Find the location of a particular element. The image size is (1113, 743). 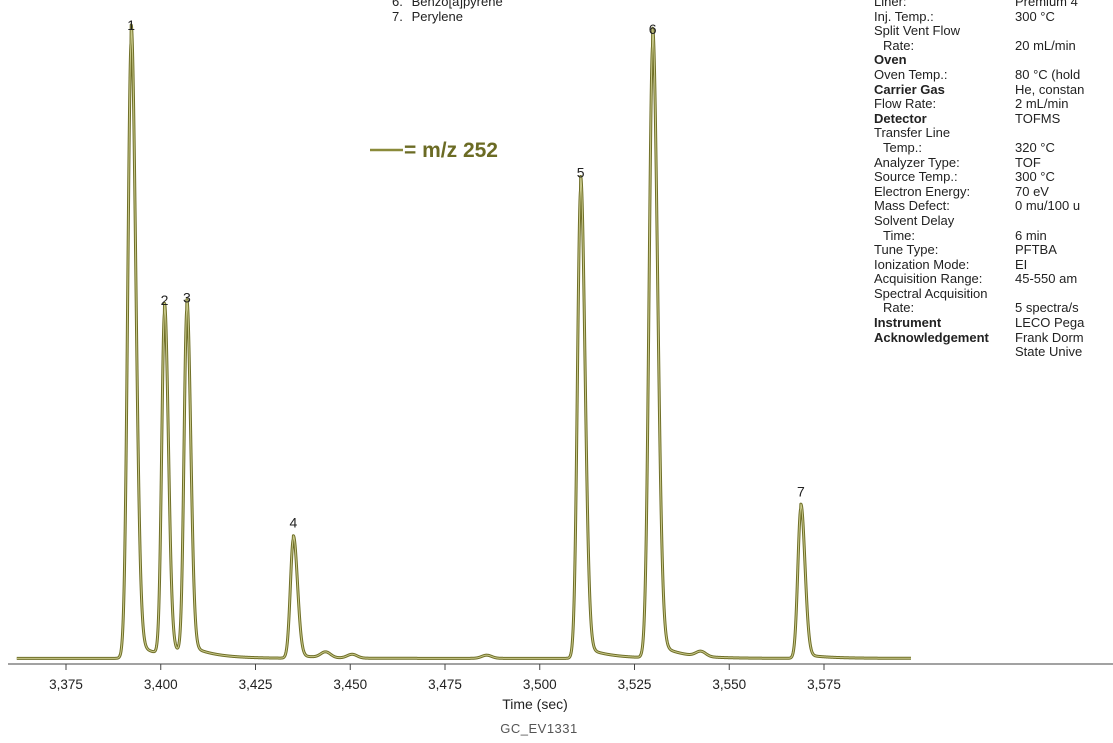

condition-label: Electron Energy: is located at coordinates (922, 191).